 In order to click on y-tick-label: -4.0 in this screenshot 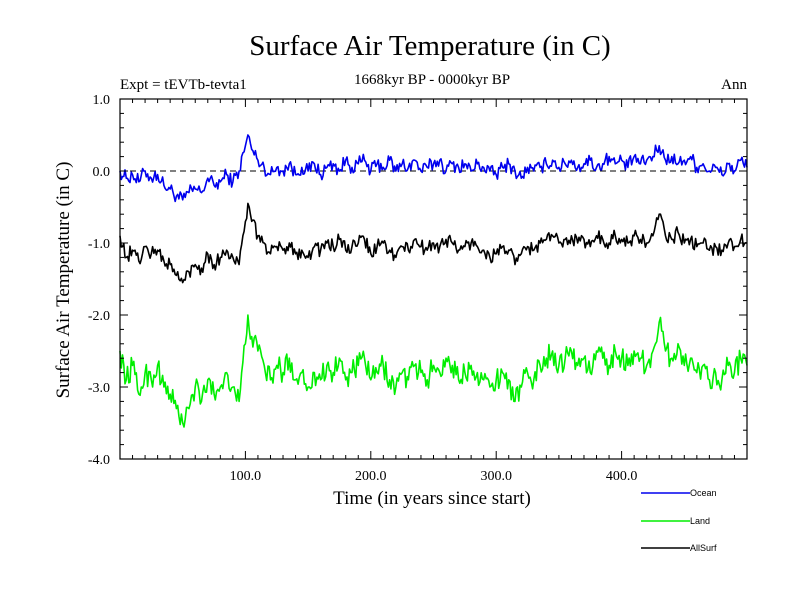, I will do `click(99, 460)`.